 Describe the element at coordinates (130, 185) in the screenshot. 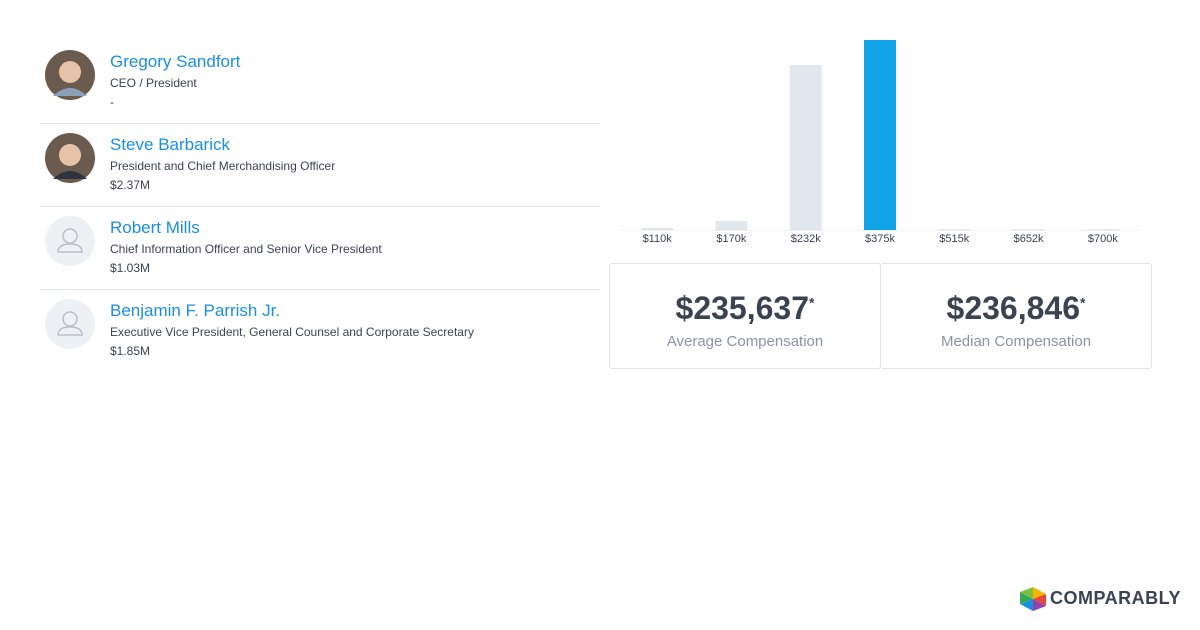

I see `person-compensation: $2.37M` at that location.